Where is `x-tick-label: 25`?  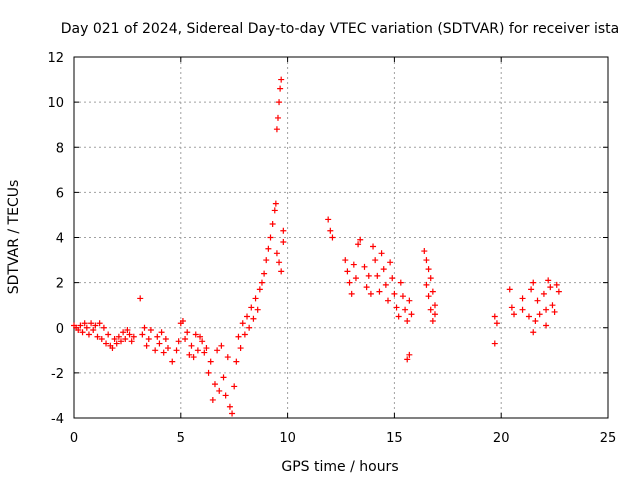 x-tick-label: 25 is located at coordinates (608, 438).